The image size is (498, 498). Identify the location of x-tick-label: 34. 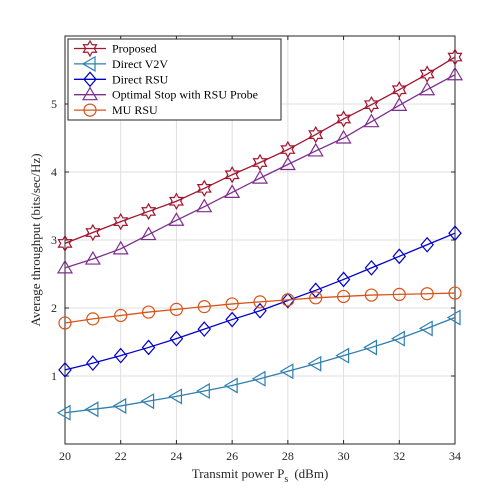
(455, 456).